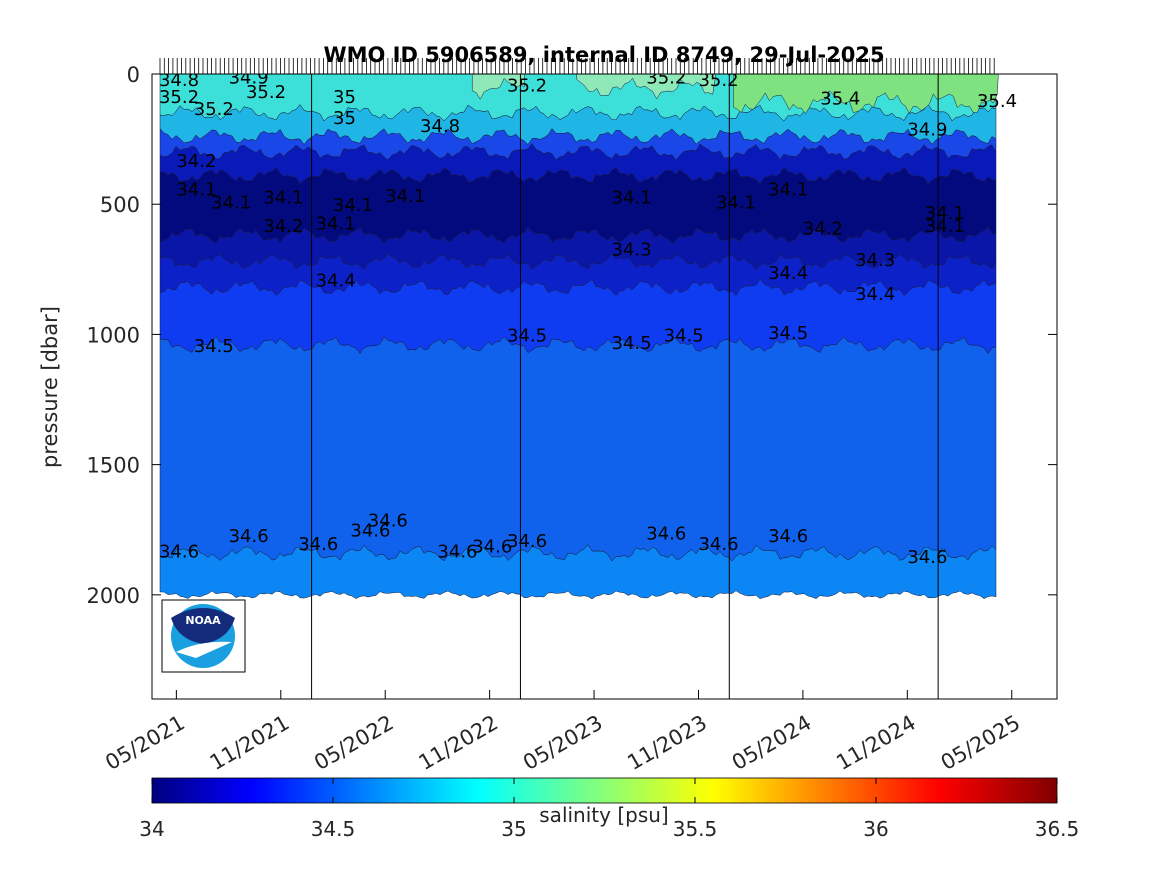  Describe the element at coordinates (563, 743) in the screenshot. I see `x-tick-label: 05/2023` at that location.